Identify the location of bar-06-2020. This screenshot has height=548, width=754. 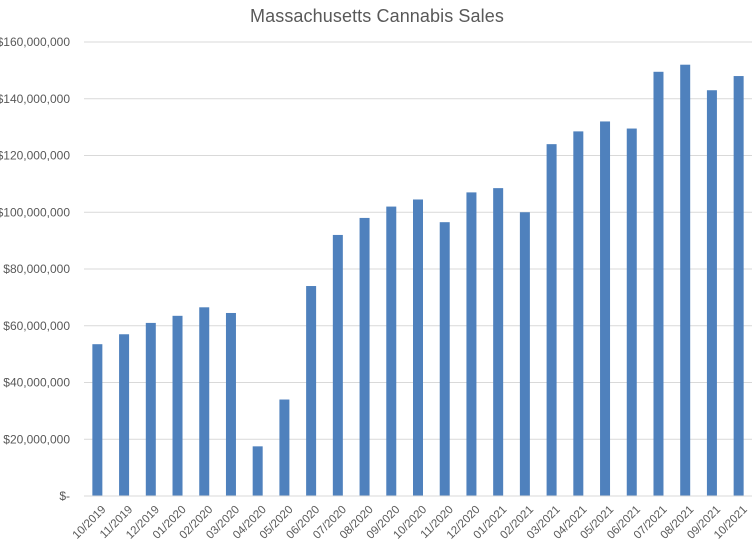
(311, 391).